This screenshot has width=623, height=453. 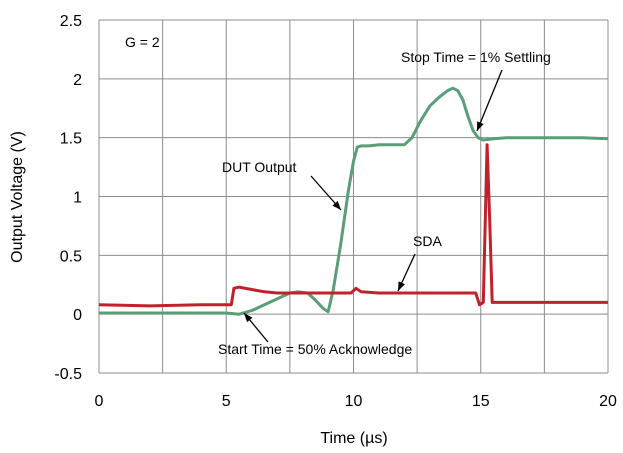 What do you see at coordinates (259, 167) in the screenshot?
I see `annotation-dut-output: DUT Output` at bounding box center [259, 167].